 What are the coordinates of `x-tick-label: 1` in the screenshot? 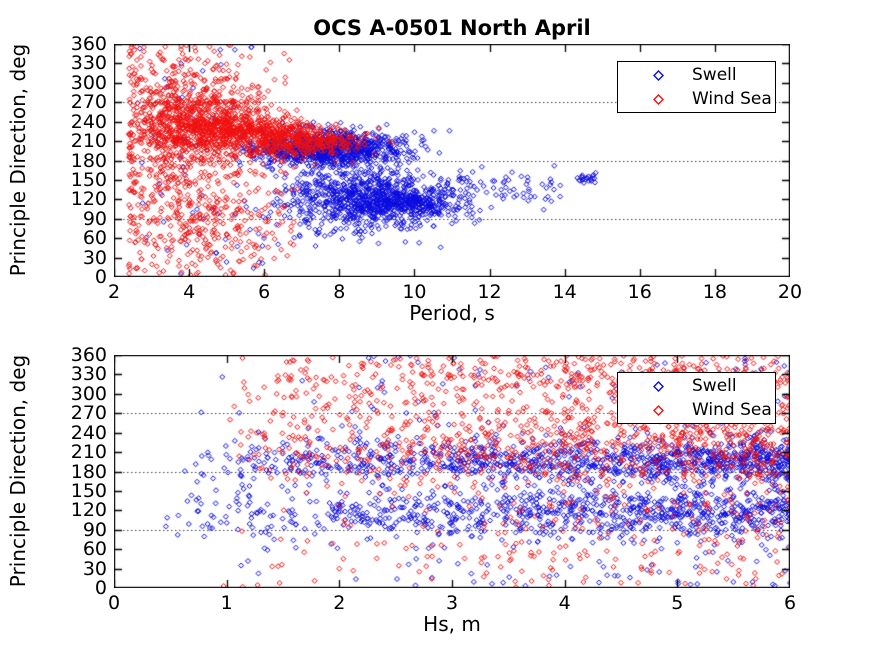 It's located at (226, 603).